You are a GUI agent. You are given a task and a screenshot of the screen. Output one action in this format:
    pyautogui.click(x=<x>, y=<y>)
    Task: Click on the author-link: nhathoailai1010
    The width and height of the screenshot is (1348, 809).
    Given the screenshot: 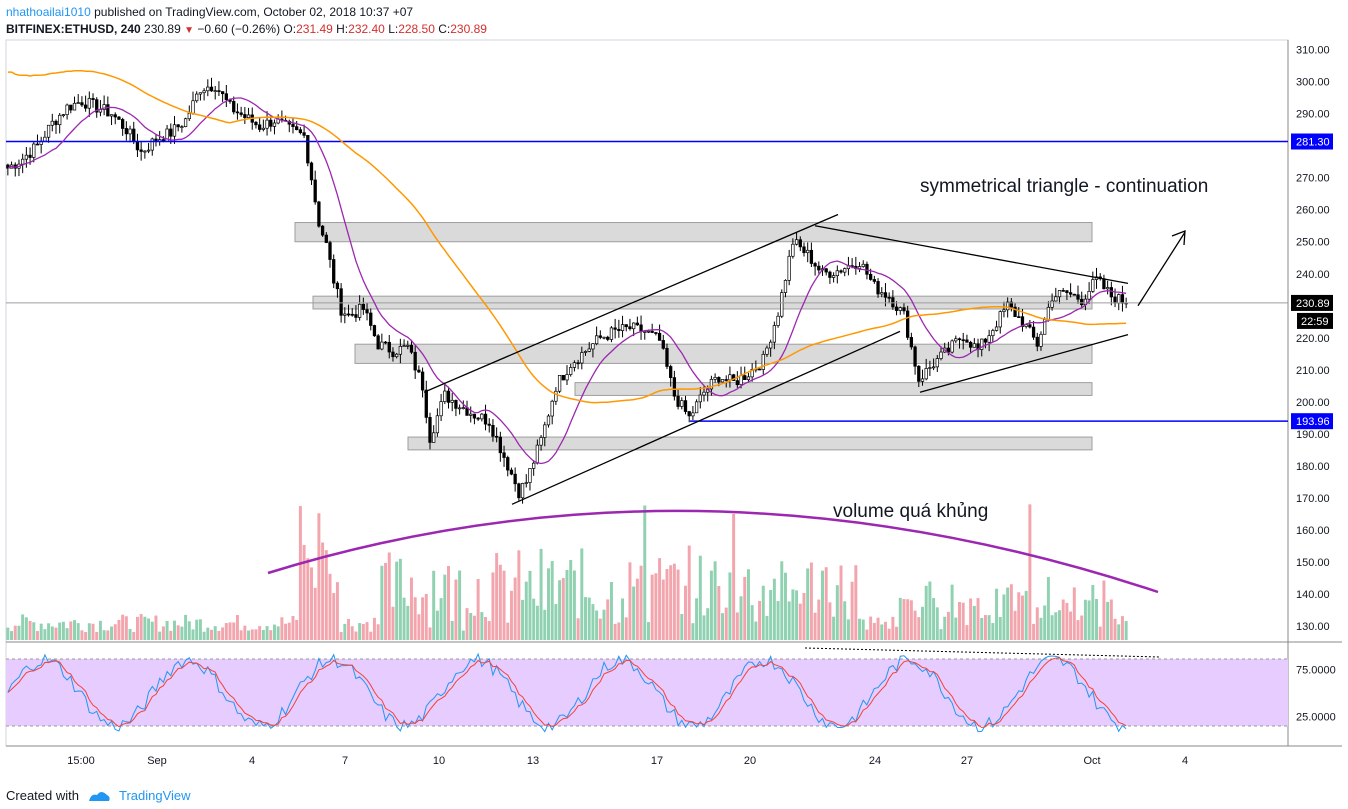 What is the action you would take?
    pyautogui.click(x=48, y=12)
    